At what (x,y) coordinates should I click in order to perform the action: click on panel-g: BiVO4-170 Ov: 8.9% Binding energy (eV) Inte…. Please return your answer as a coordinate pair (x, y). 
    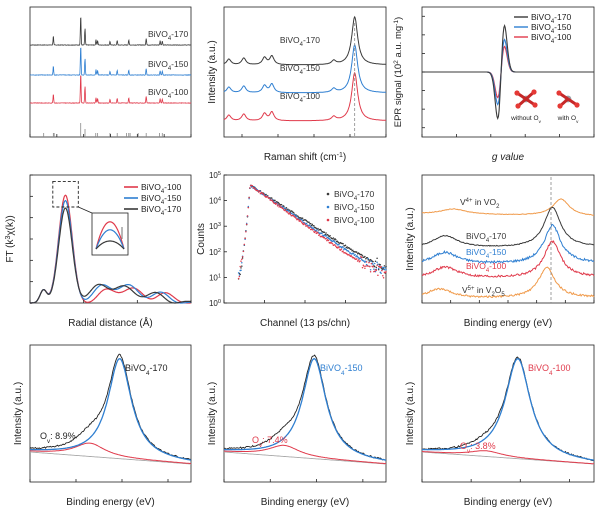
    Looking at the image, I should click on (102, 426).